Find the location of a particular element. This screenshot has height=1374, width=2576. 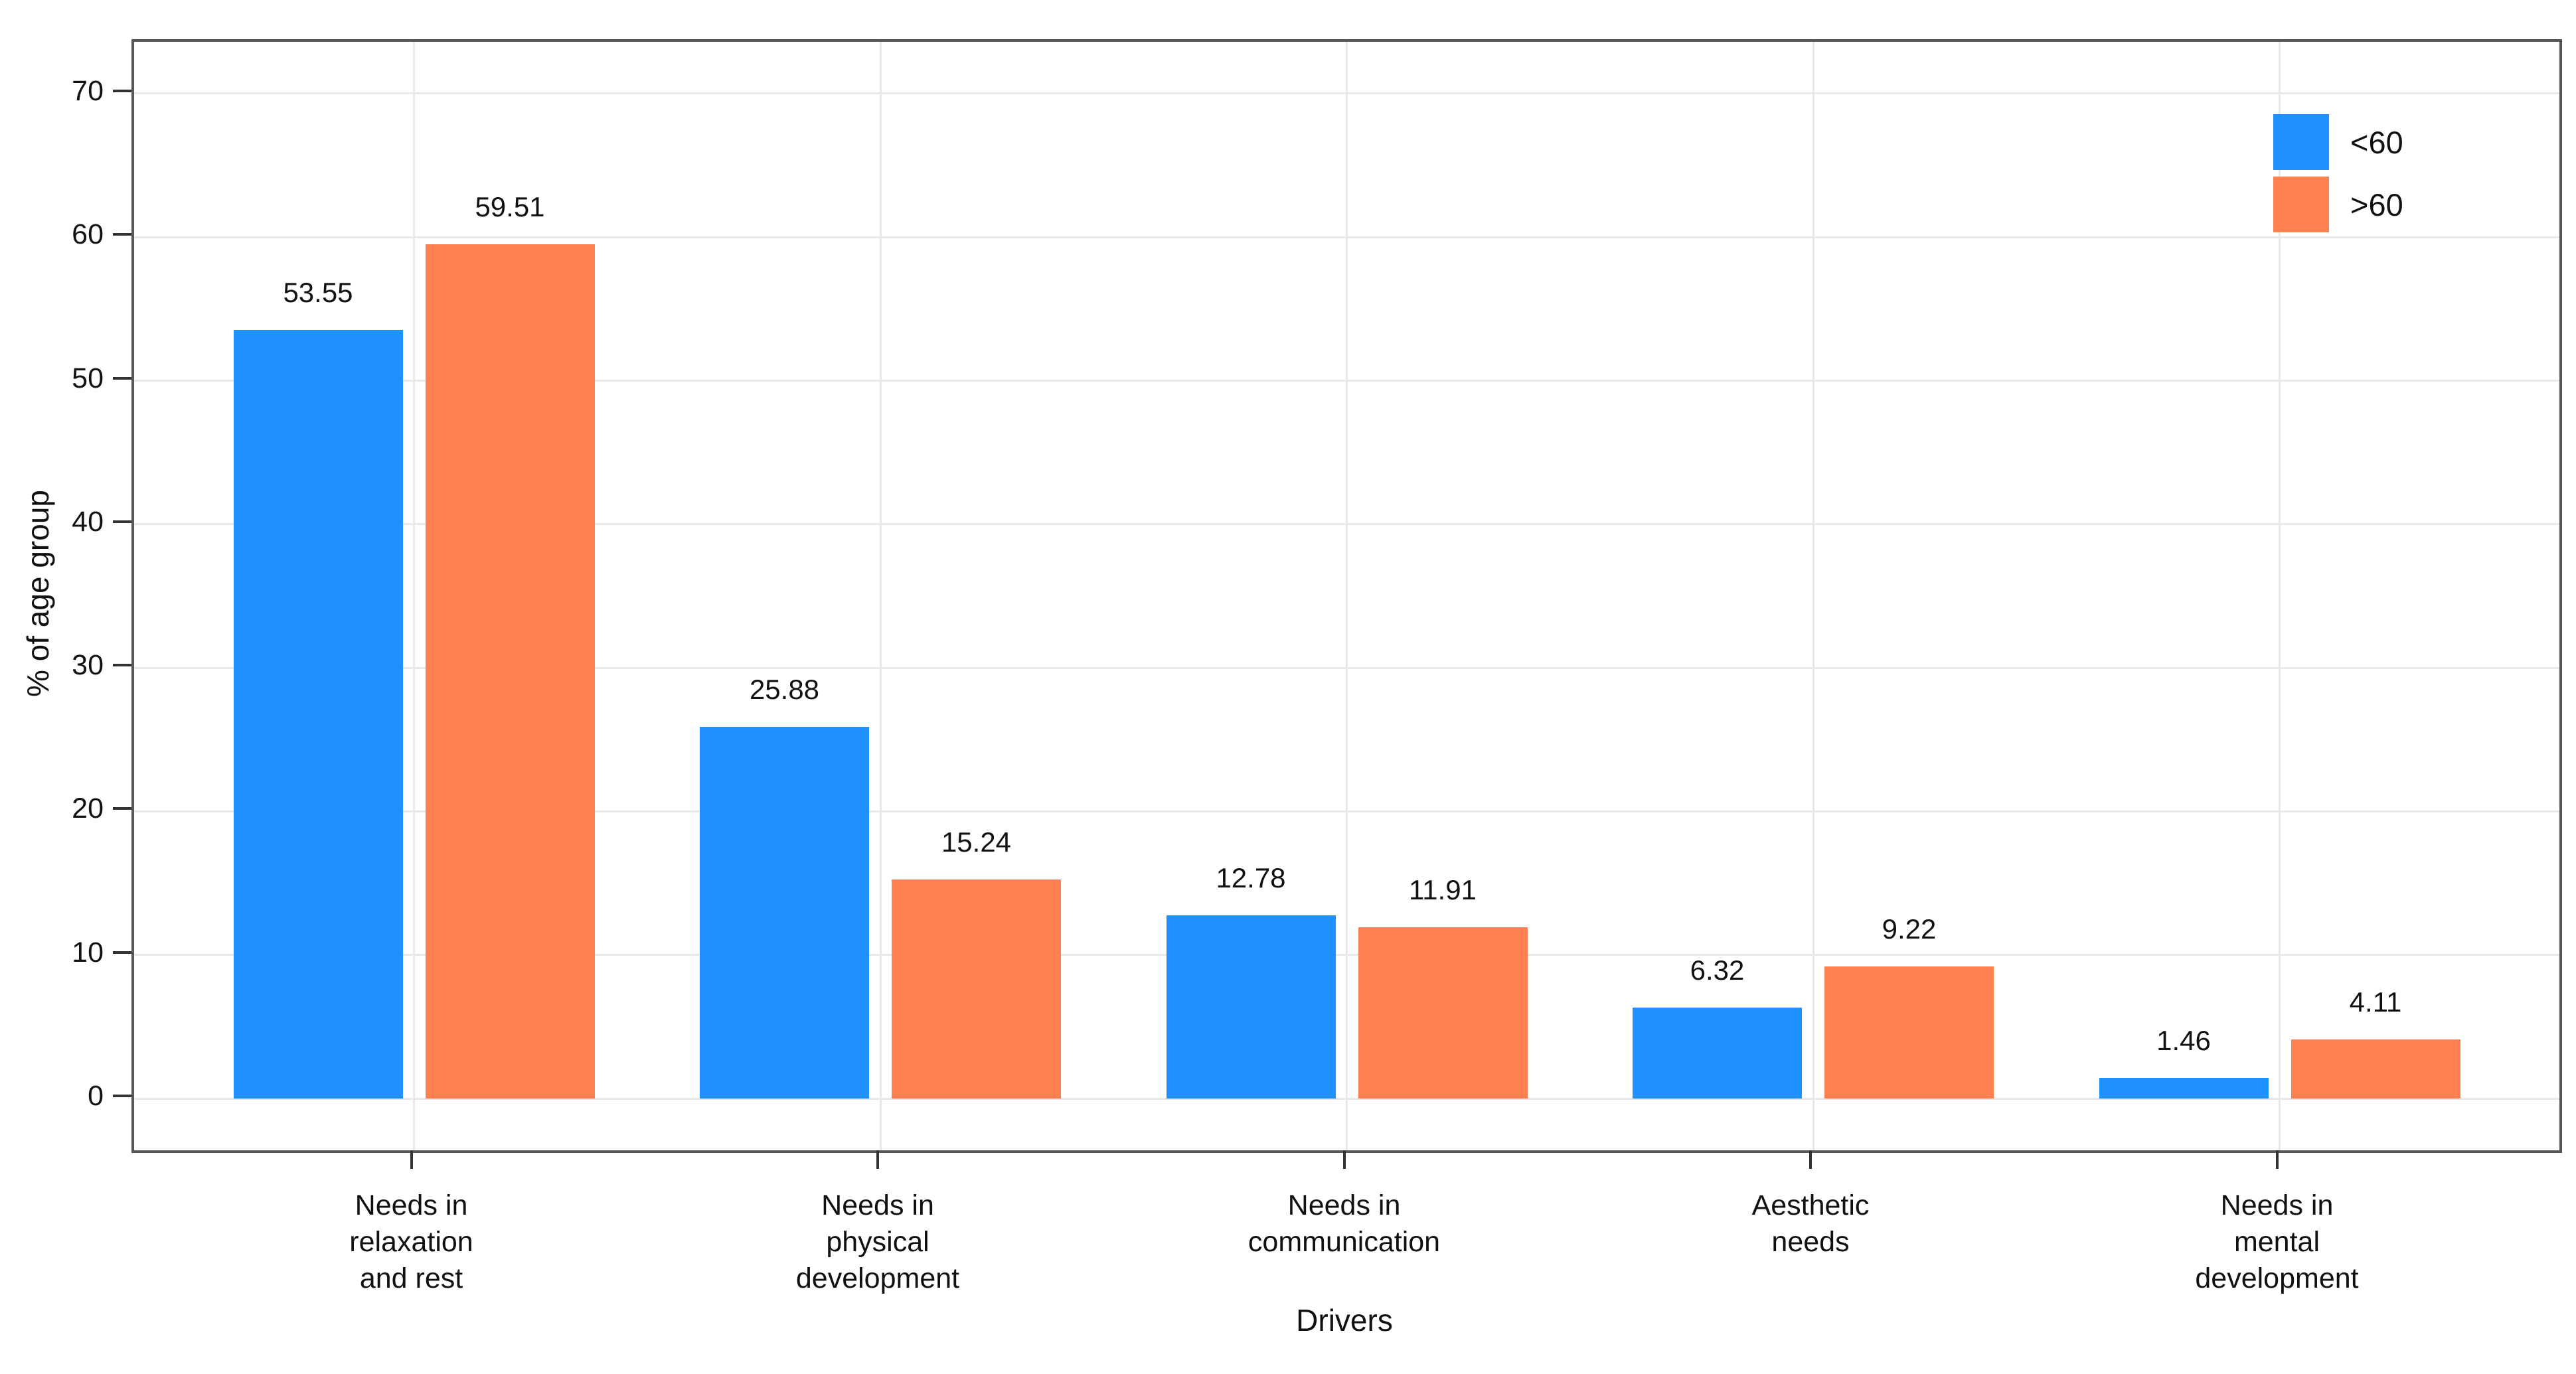

bar-value-label: 9.22 is located at coordinates (1909, 929).